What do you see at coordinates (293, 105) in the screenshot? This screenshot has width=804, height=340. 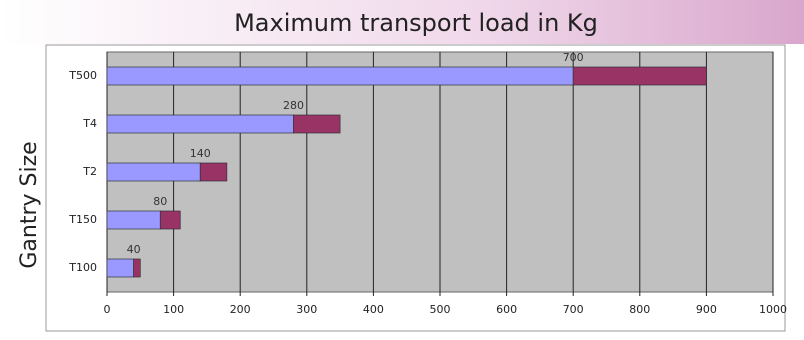 I see `value-label: 280` at bounding box center [293, 105].